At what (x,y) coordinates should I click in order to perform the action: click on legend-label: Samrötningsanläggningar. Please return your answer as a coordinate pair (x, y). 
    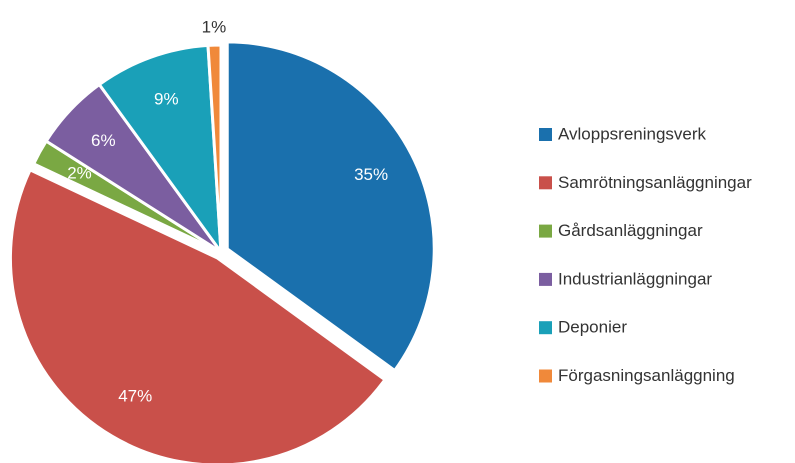
    Looking at the image, I should click on (655, 182).